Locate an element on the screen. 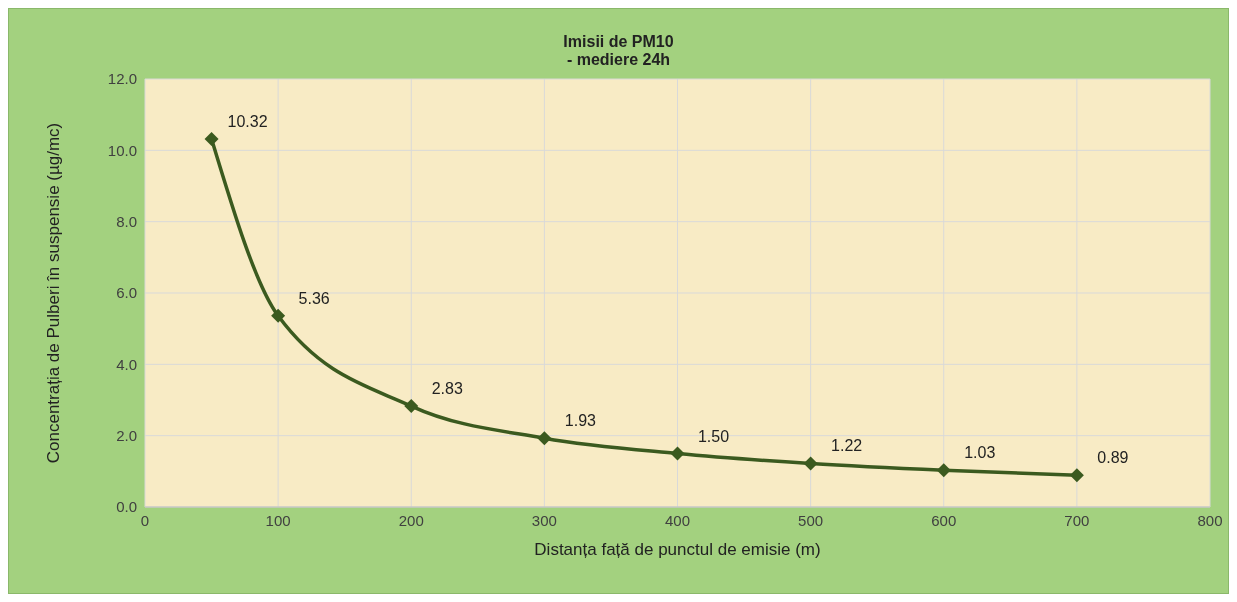 The width and height of the screenshot is (1237, 602). data-label: 2.83 is located at coordinates (447, 389).